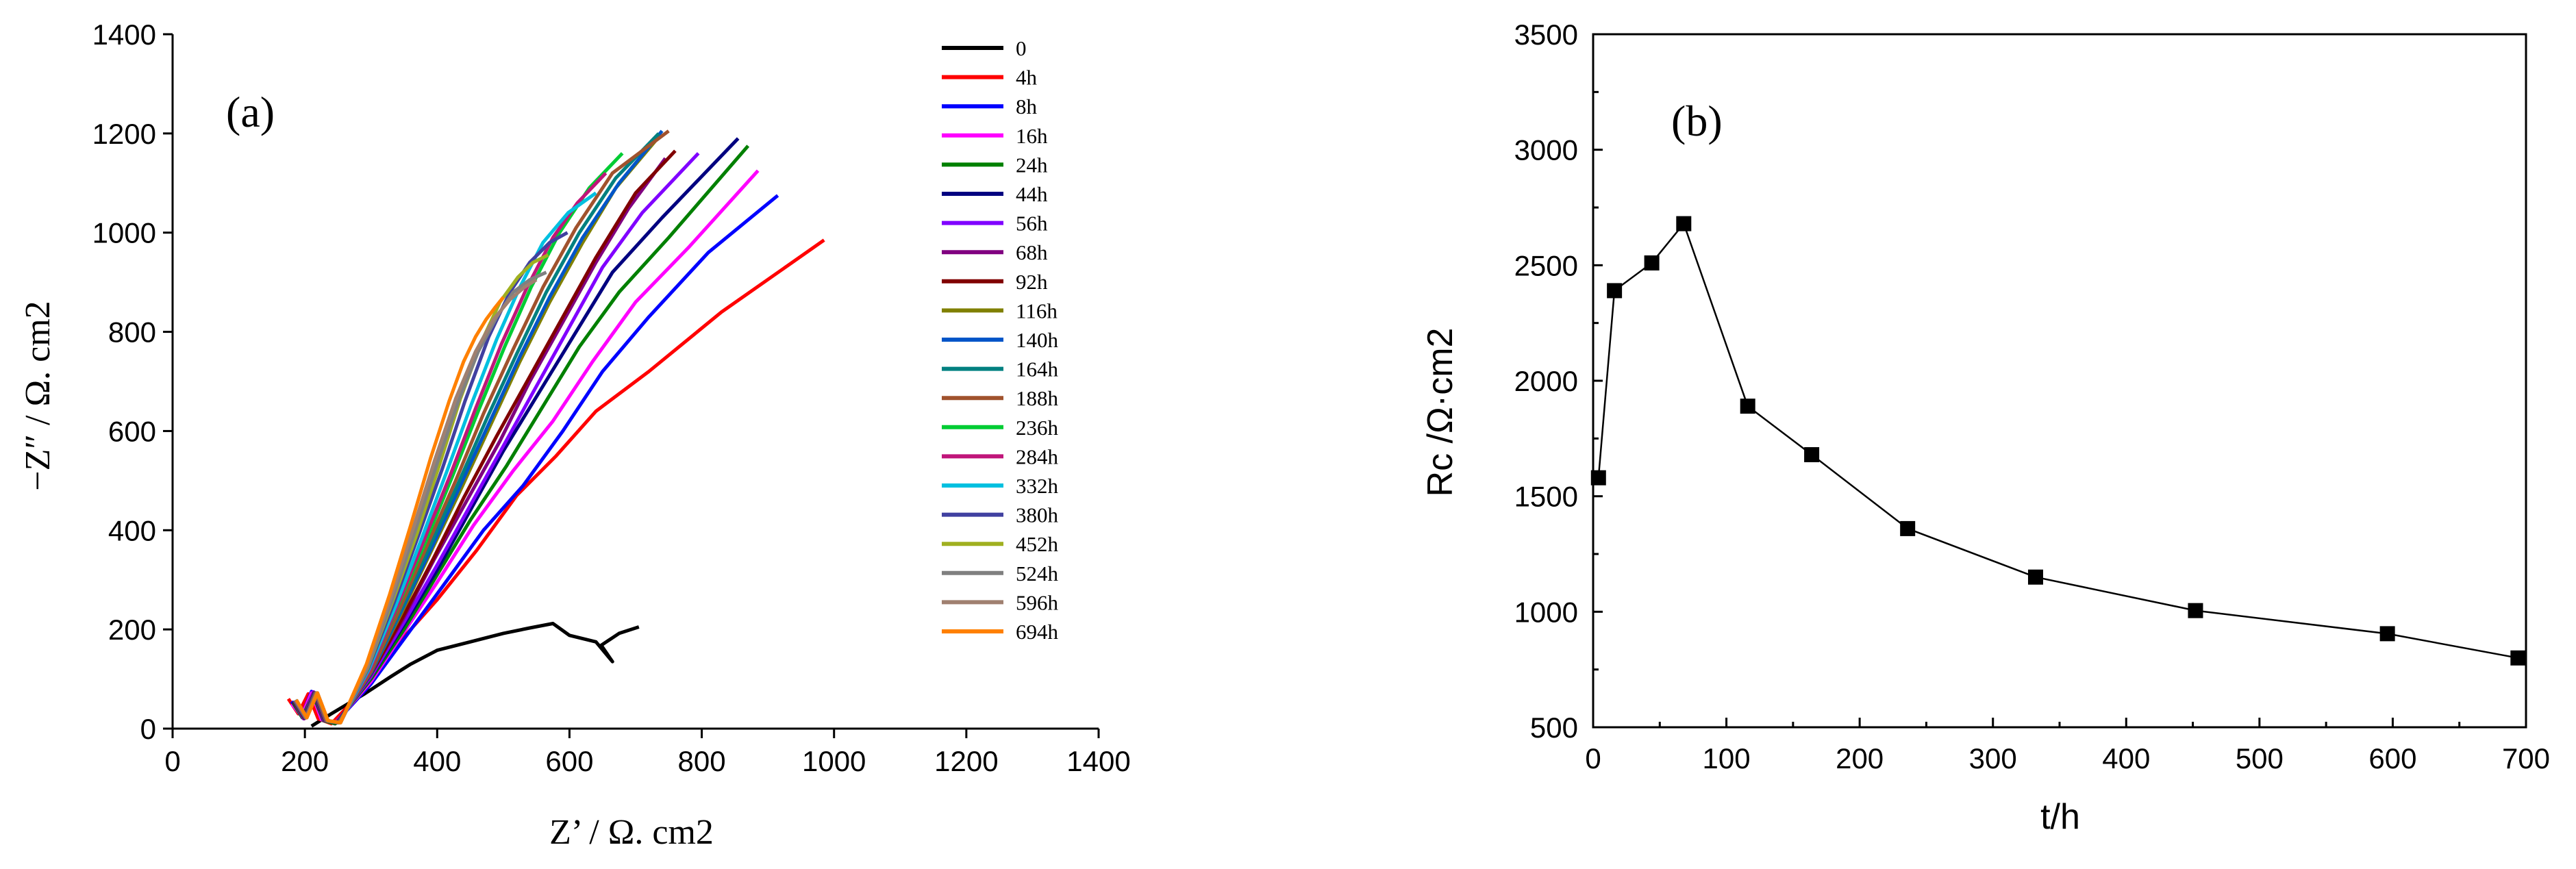 The height and width of the screenshot is (869, 2576). Describe the element at coordinates (1037, 602) in the screenshot. I see `chart-a-legend-label-596h: 596h` at that location.